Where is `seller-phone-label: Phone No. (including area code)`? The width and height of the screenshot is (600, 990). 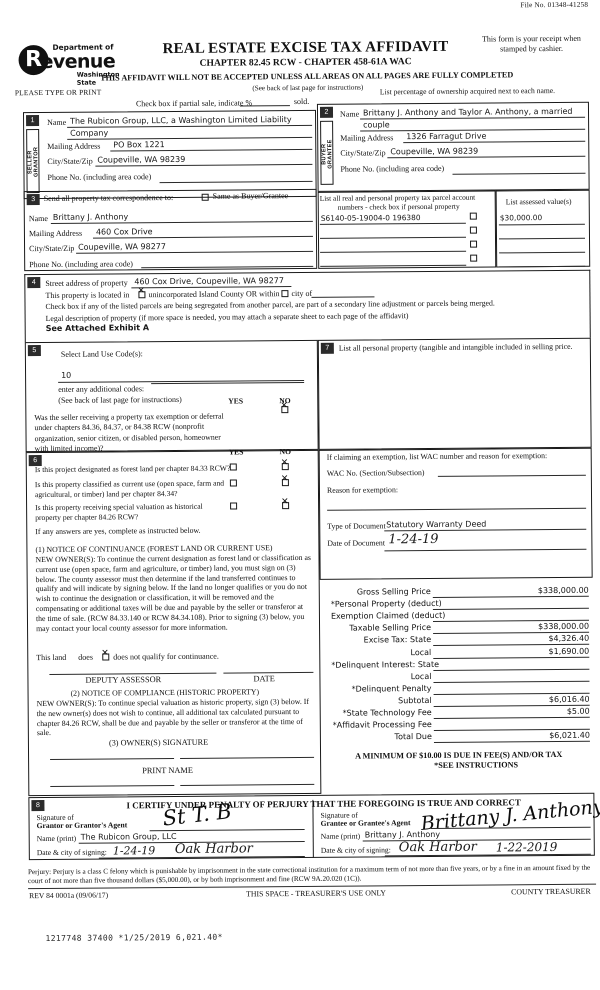
seller-phone-label: Phone No. (including area code) is located at coordinates (99, 177).